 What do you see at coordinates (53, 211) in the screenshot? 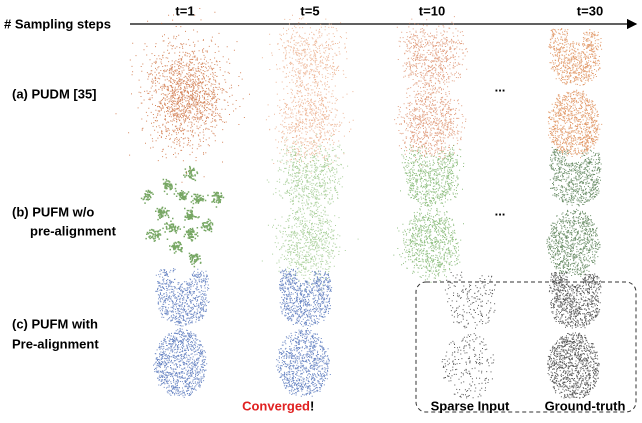
I see `row-label: (b) PUFM w/o` at bounding box center [53, 211].